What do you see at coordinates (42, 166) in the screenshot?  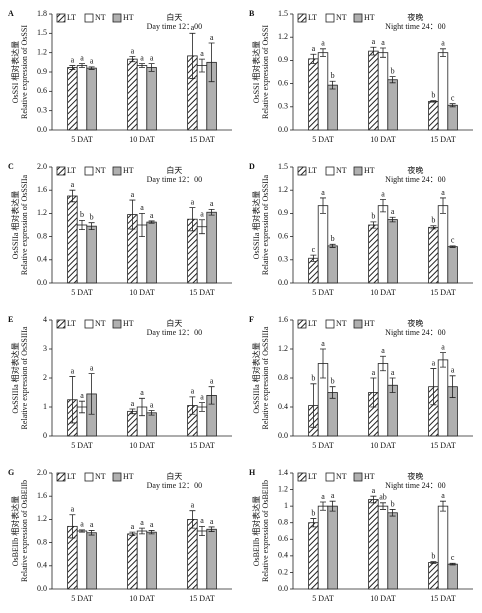 I see `y-tick-label: 2.0` at bounding box center [42, 166].